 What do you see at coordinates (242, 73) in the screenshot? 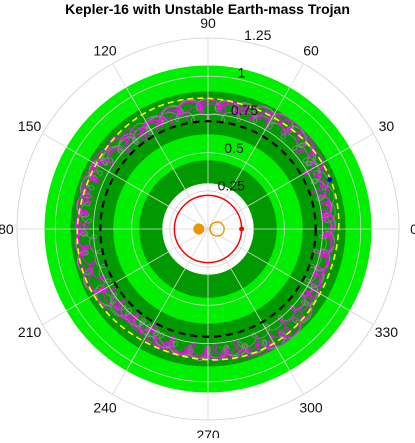
I see `radial-tick-label-3: 1` at bounding box center [242, 73].